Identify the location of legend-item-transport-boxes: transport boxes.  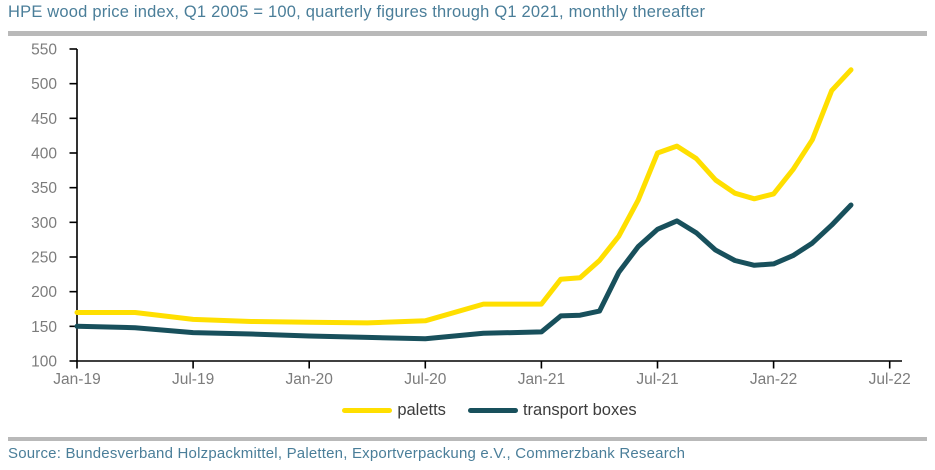
(552, 410).